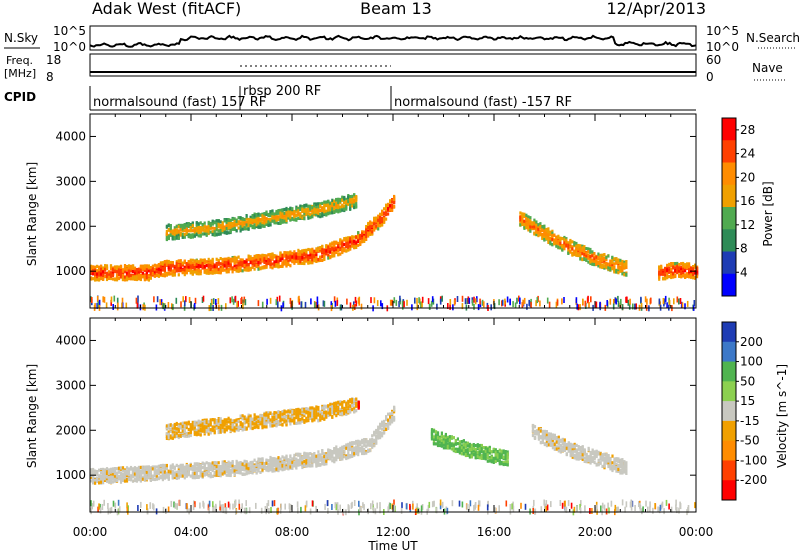 The height and width of the screenshot is (554, 800). I want to click on power-colorbar-tick-label: 16, so click(747, 201).